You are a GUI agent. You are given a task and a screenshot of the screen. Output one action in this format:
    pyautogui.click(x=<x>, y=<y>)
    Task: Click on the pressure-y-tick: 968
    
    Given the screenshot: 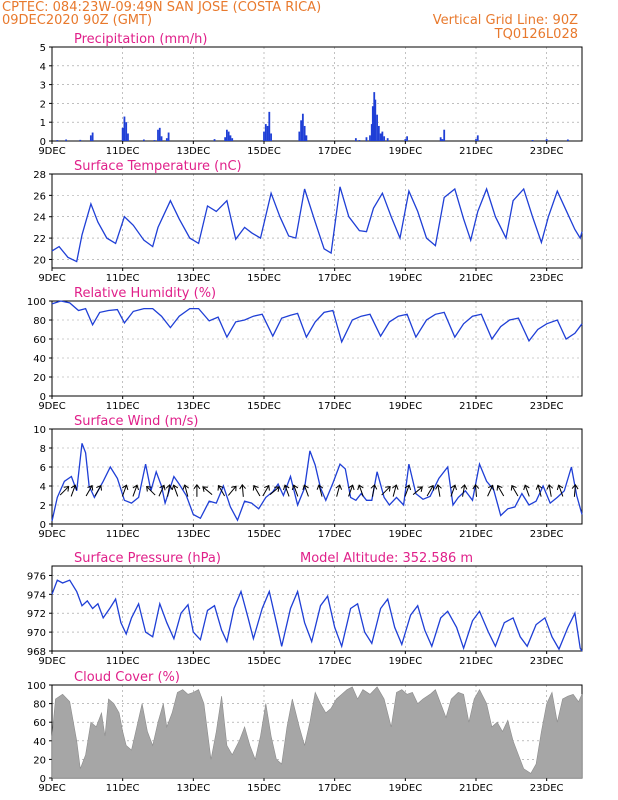 What is the action you would take?
    pyautogui.click(x=36, y=652)
    